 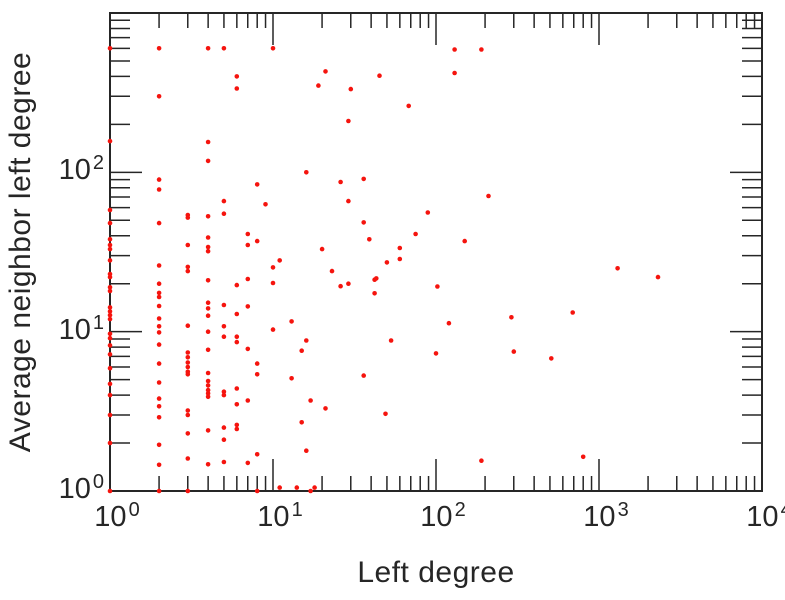 What do you see at coordinates (81, 488) in the screenshot?
I see `y-tick-label: 10 0` at bounding box center [81, 488].